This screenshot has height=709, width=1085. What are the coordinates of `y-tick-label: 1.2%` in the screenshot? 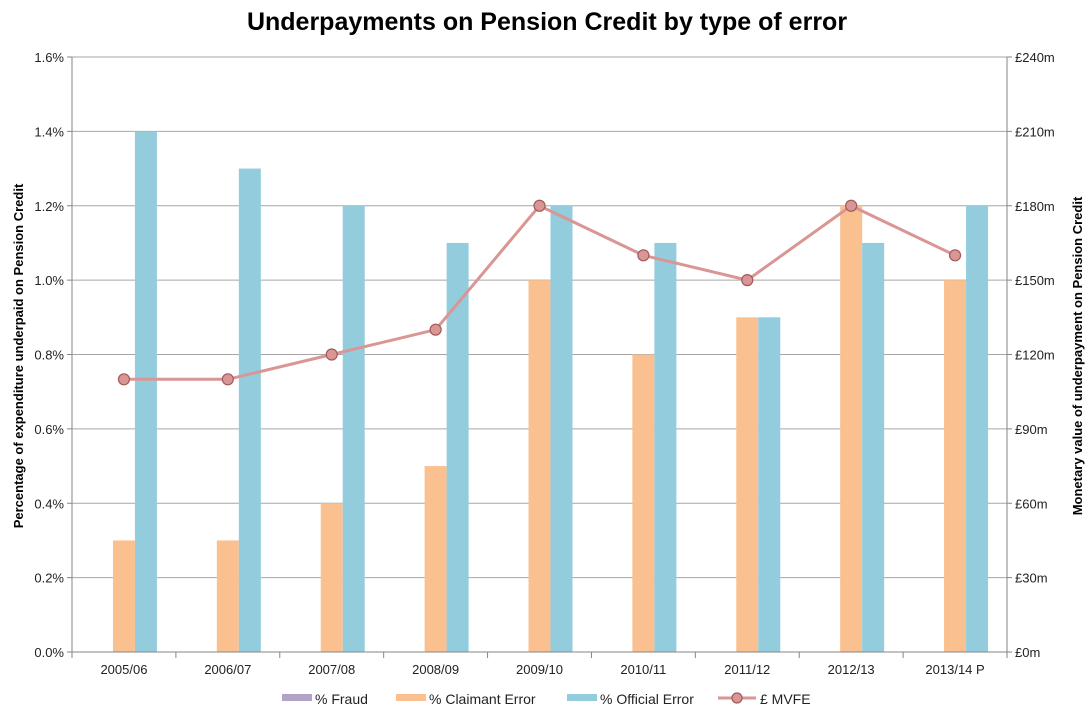 It's located at (49, 206).